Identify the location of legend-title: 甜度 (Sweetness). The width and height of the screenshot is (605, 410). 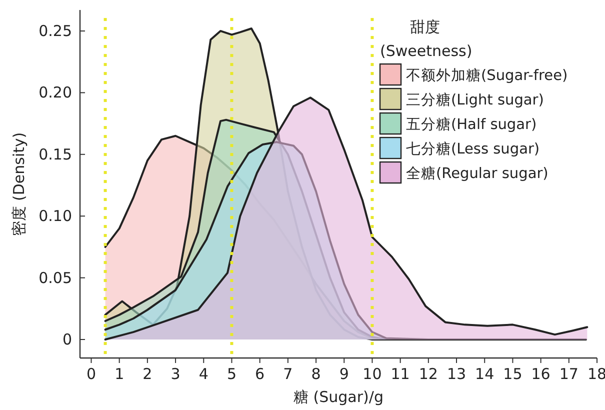
(426, 39).